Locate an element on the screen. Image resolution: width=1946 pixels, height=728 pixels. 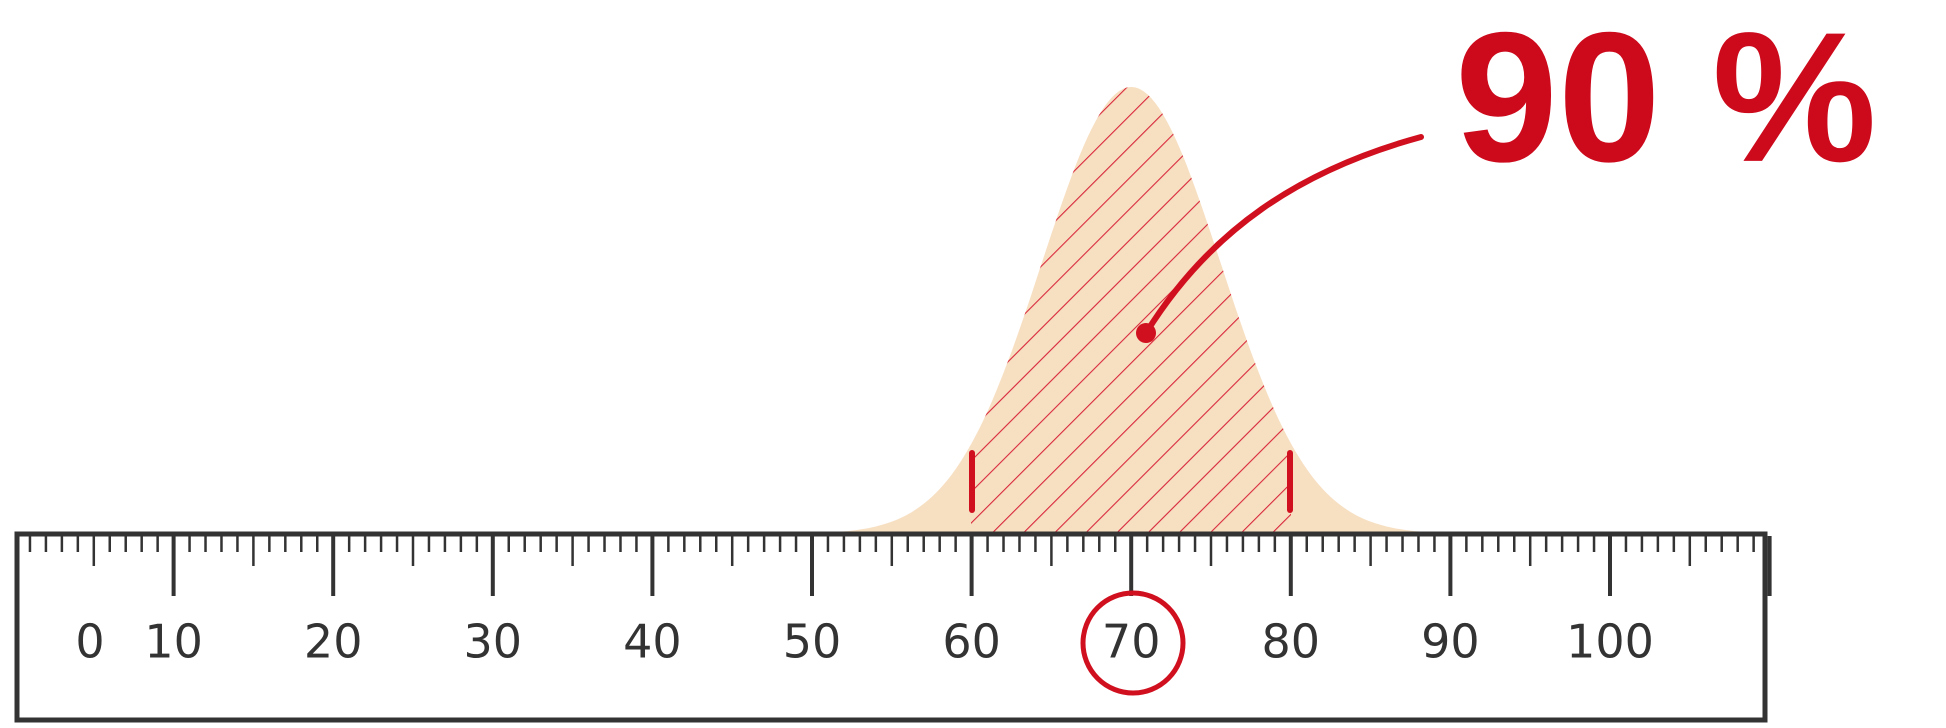
ruler-label: 70 is located at coordinates (1131, 642).